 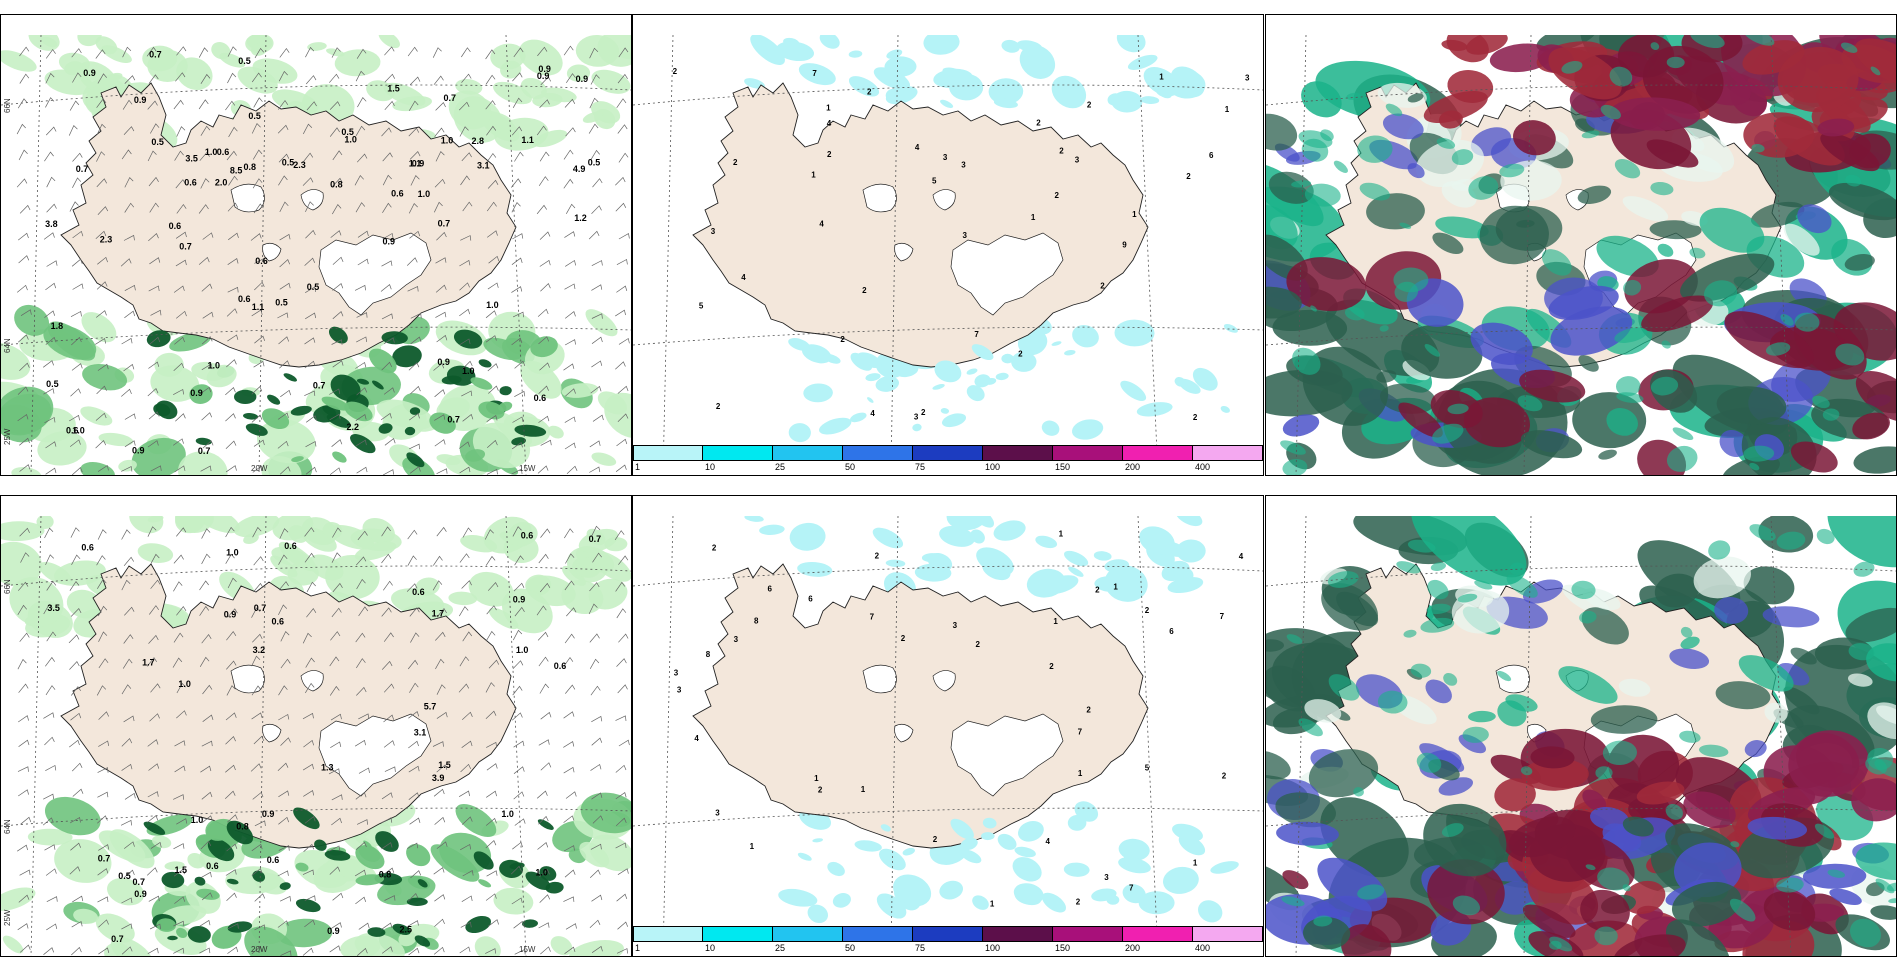 What do you see at coordinates (1080, 731) in the screenshot?
I see `value-label: 7` at bounding box center [1080, 731].